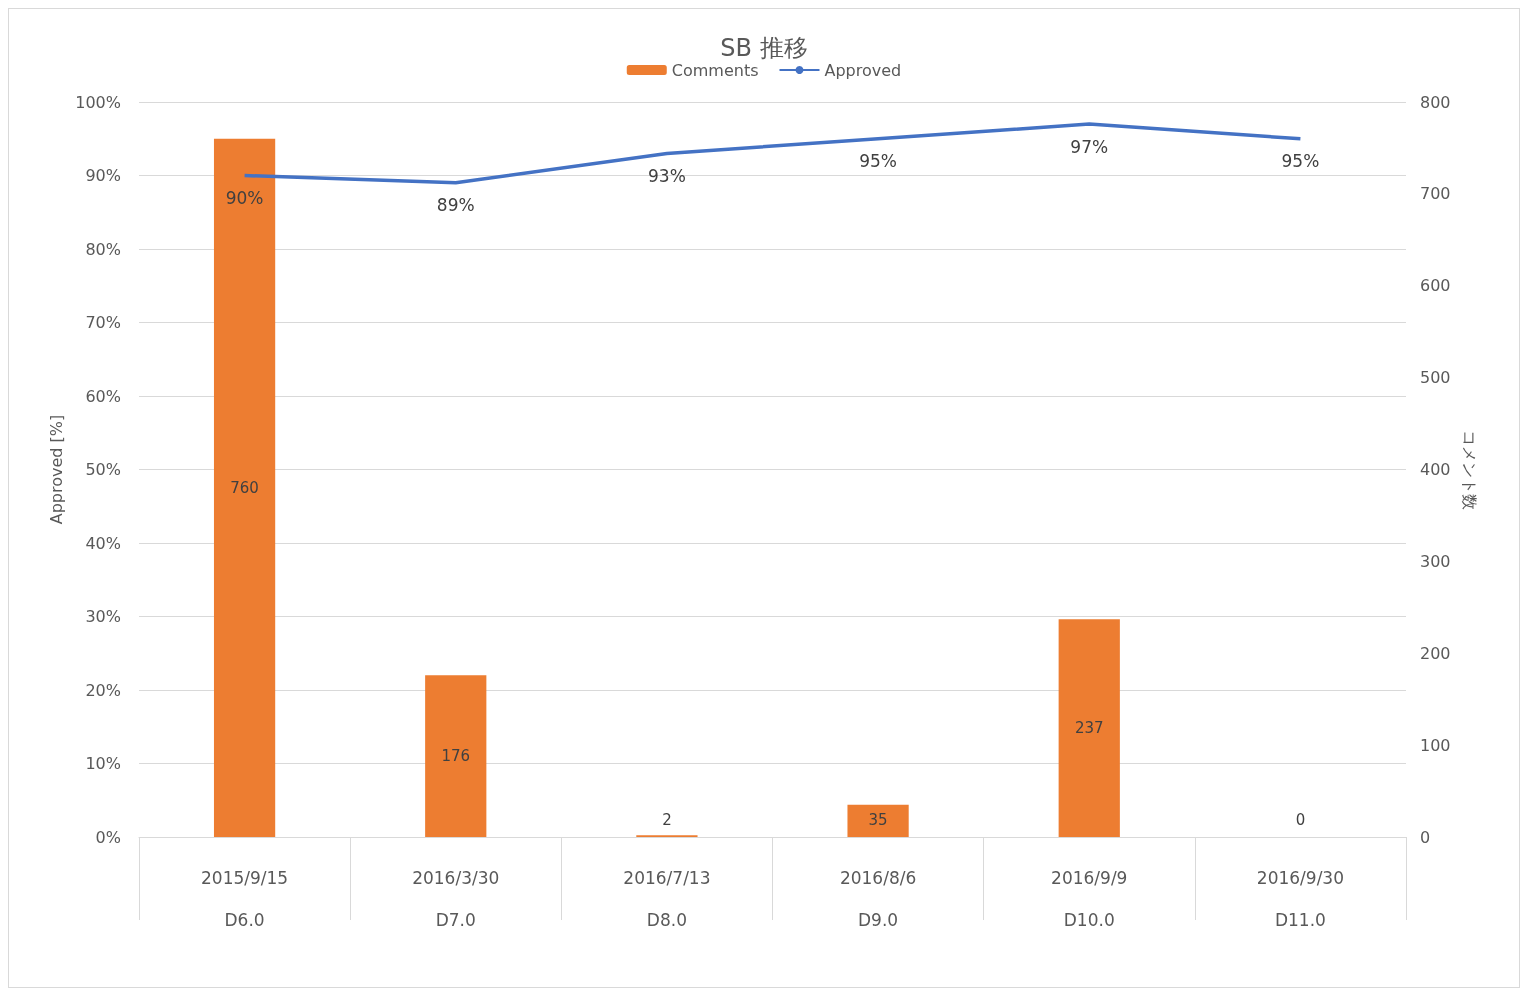 This screenshot has height=997, width=1528. What do you see at coordinates (103, 543) in the screenshot?
I see `y-tick-label: 40%` at bounding box center [103, 543].